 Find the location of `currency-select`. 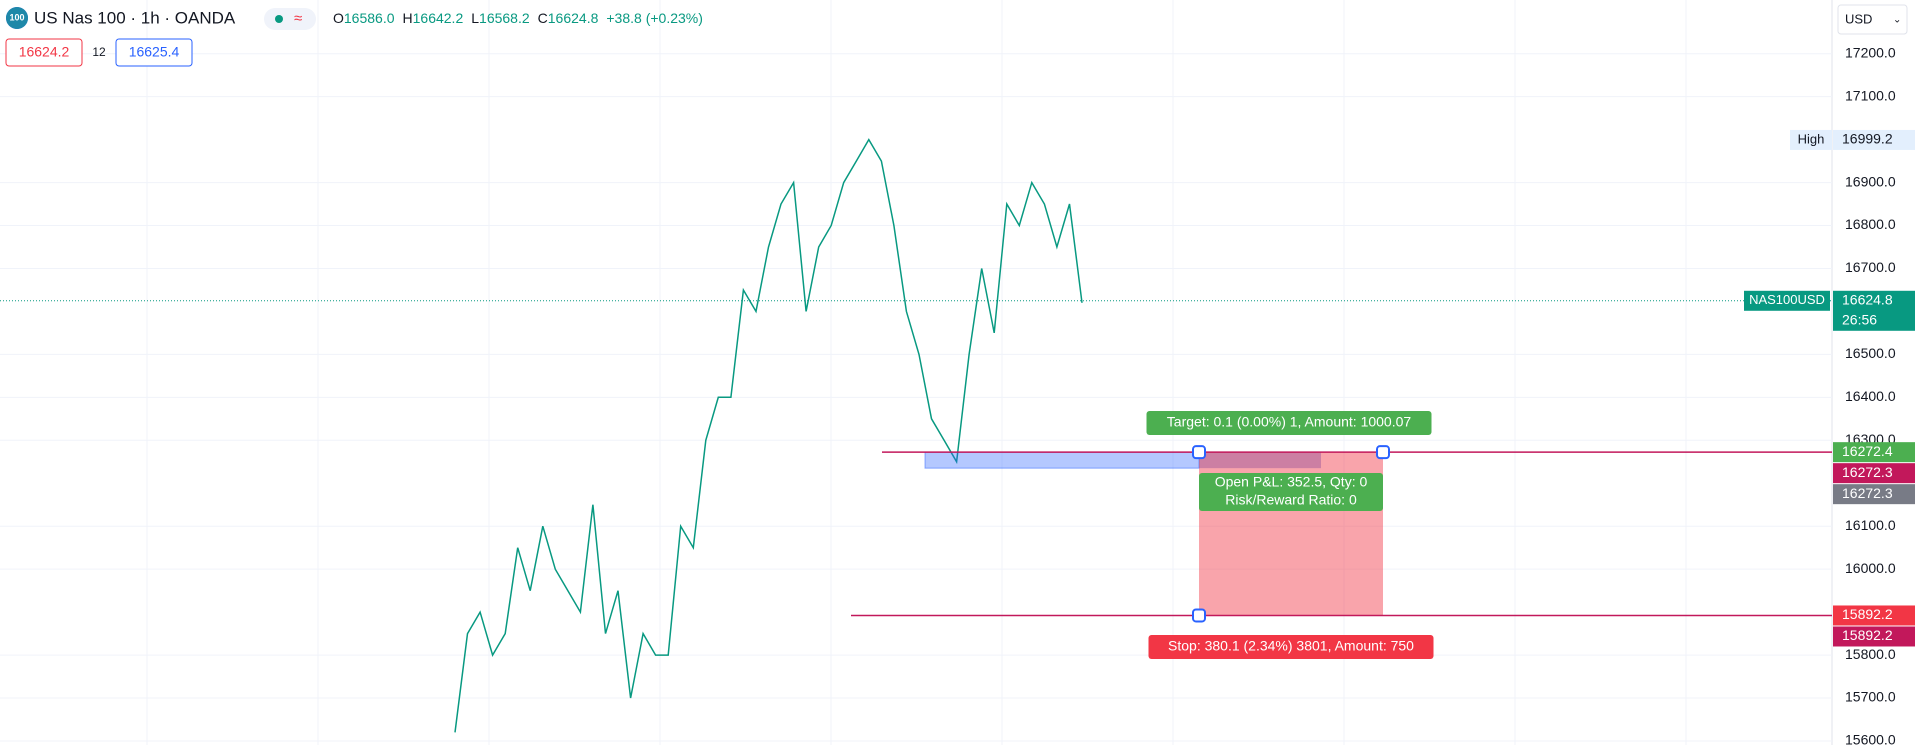

currency-select is located at coordinates (1872, 19).